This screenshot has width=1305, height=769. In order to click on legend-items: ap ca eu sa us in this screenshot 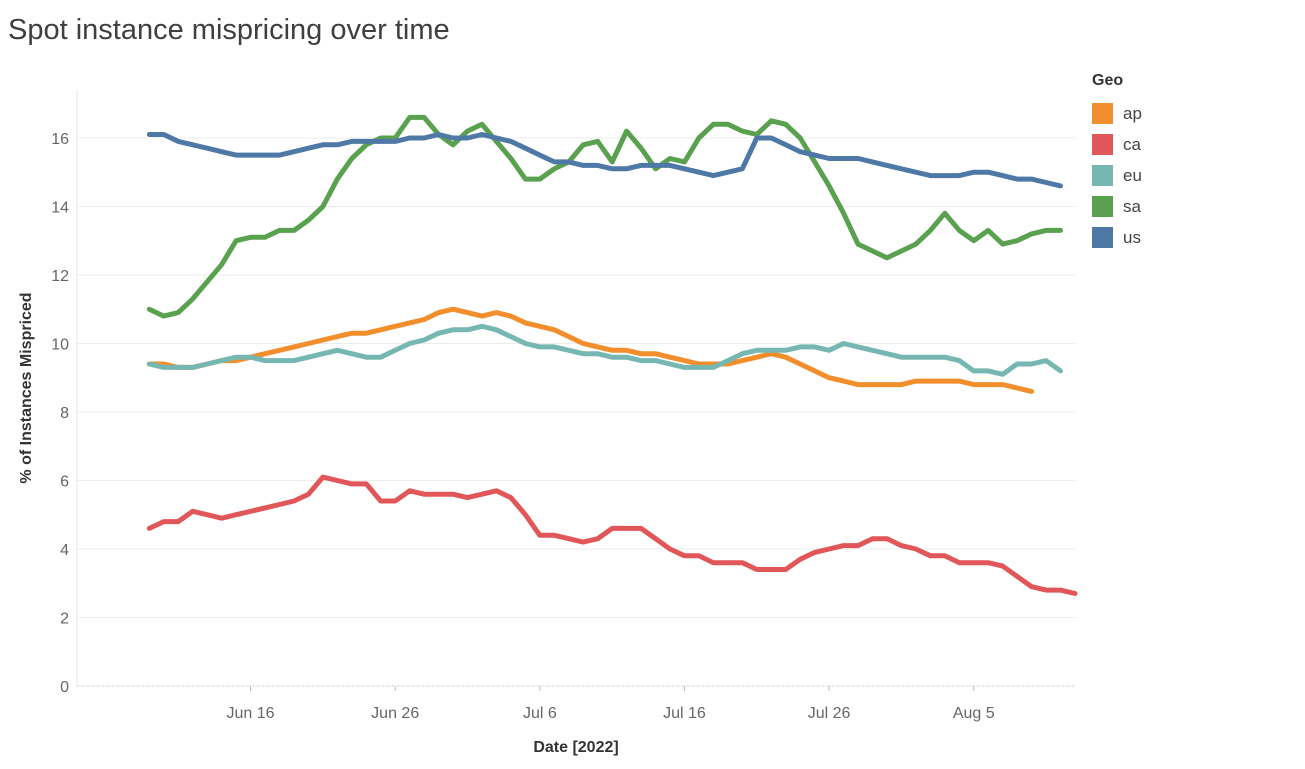, I will do `click(1117, 175)`.